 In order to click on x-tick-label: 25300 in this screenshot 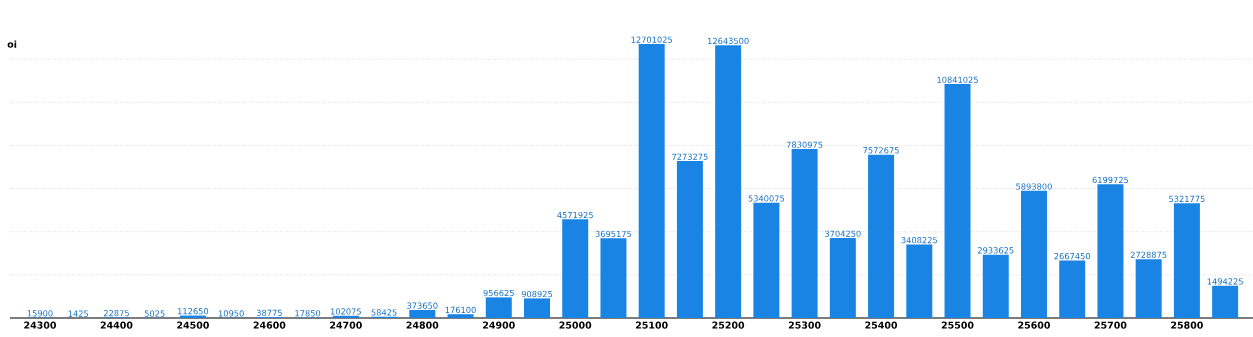, I will do `click(804, 325)`.